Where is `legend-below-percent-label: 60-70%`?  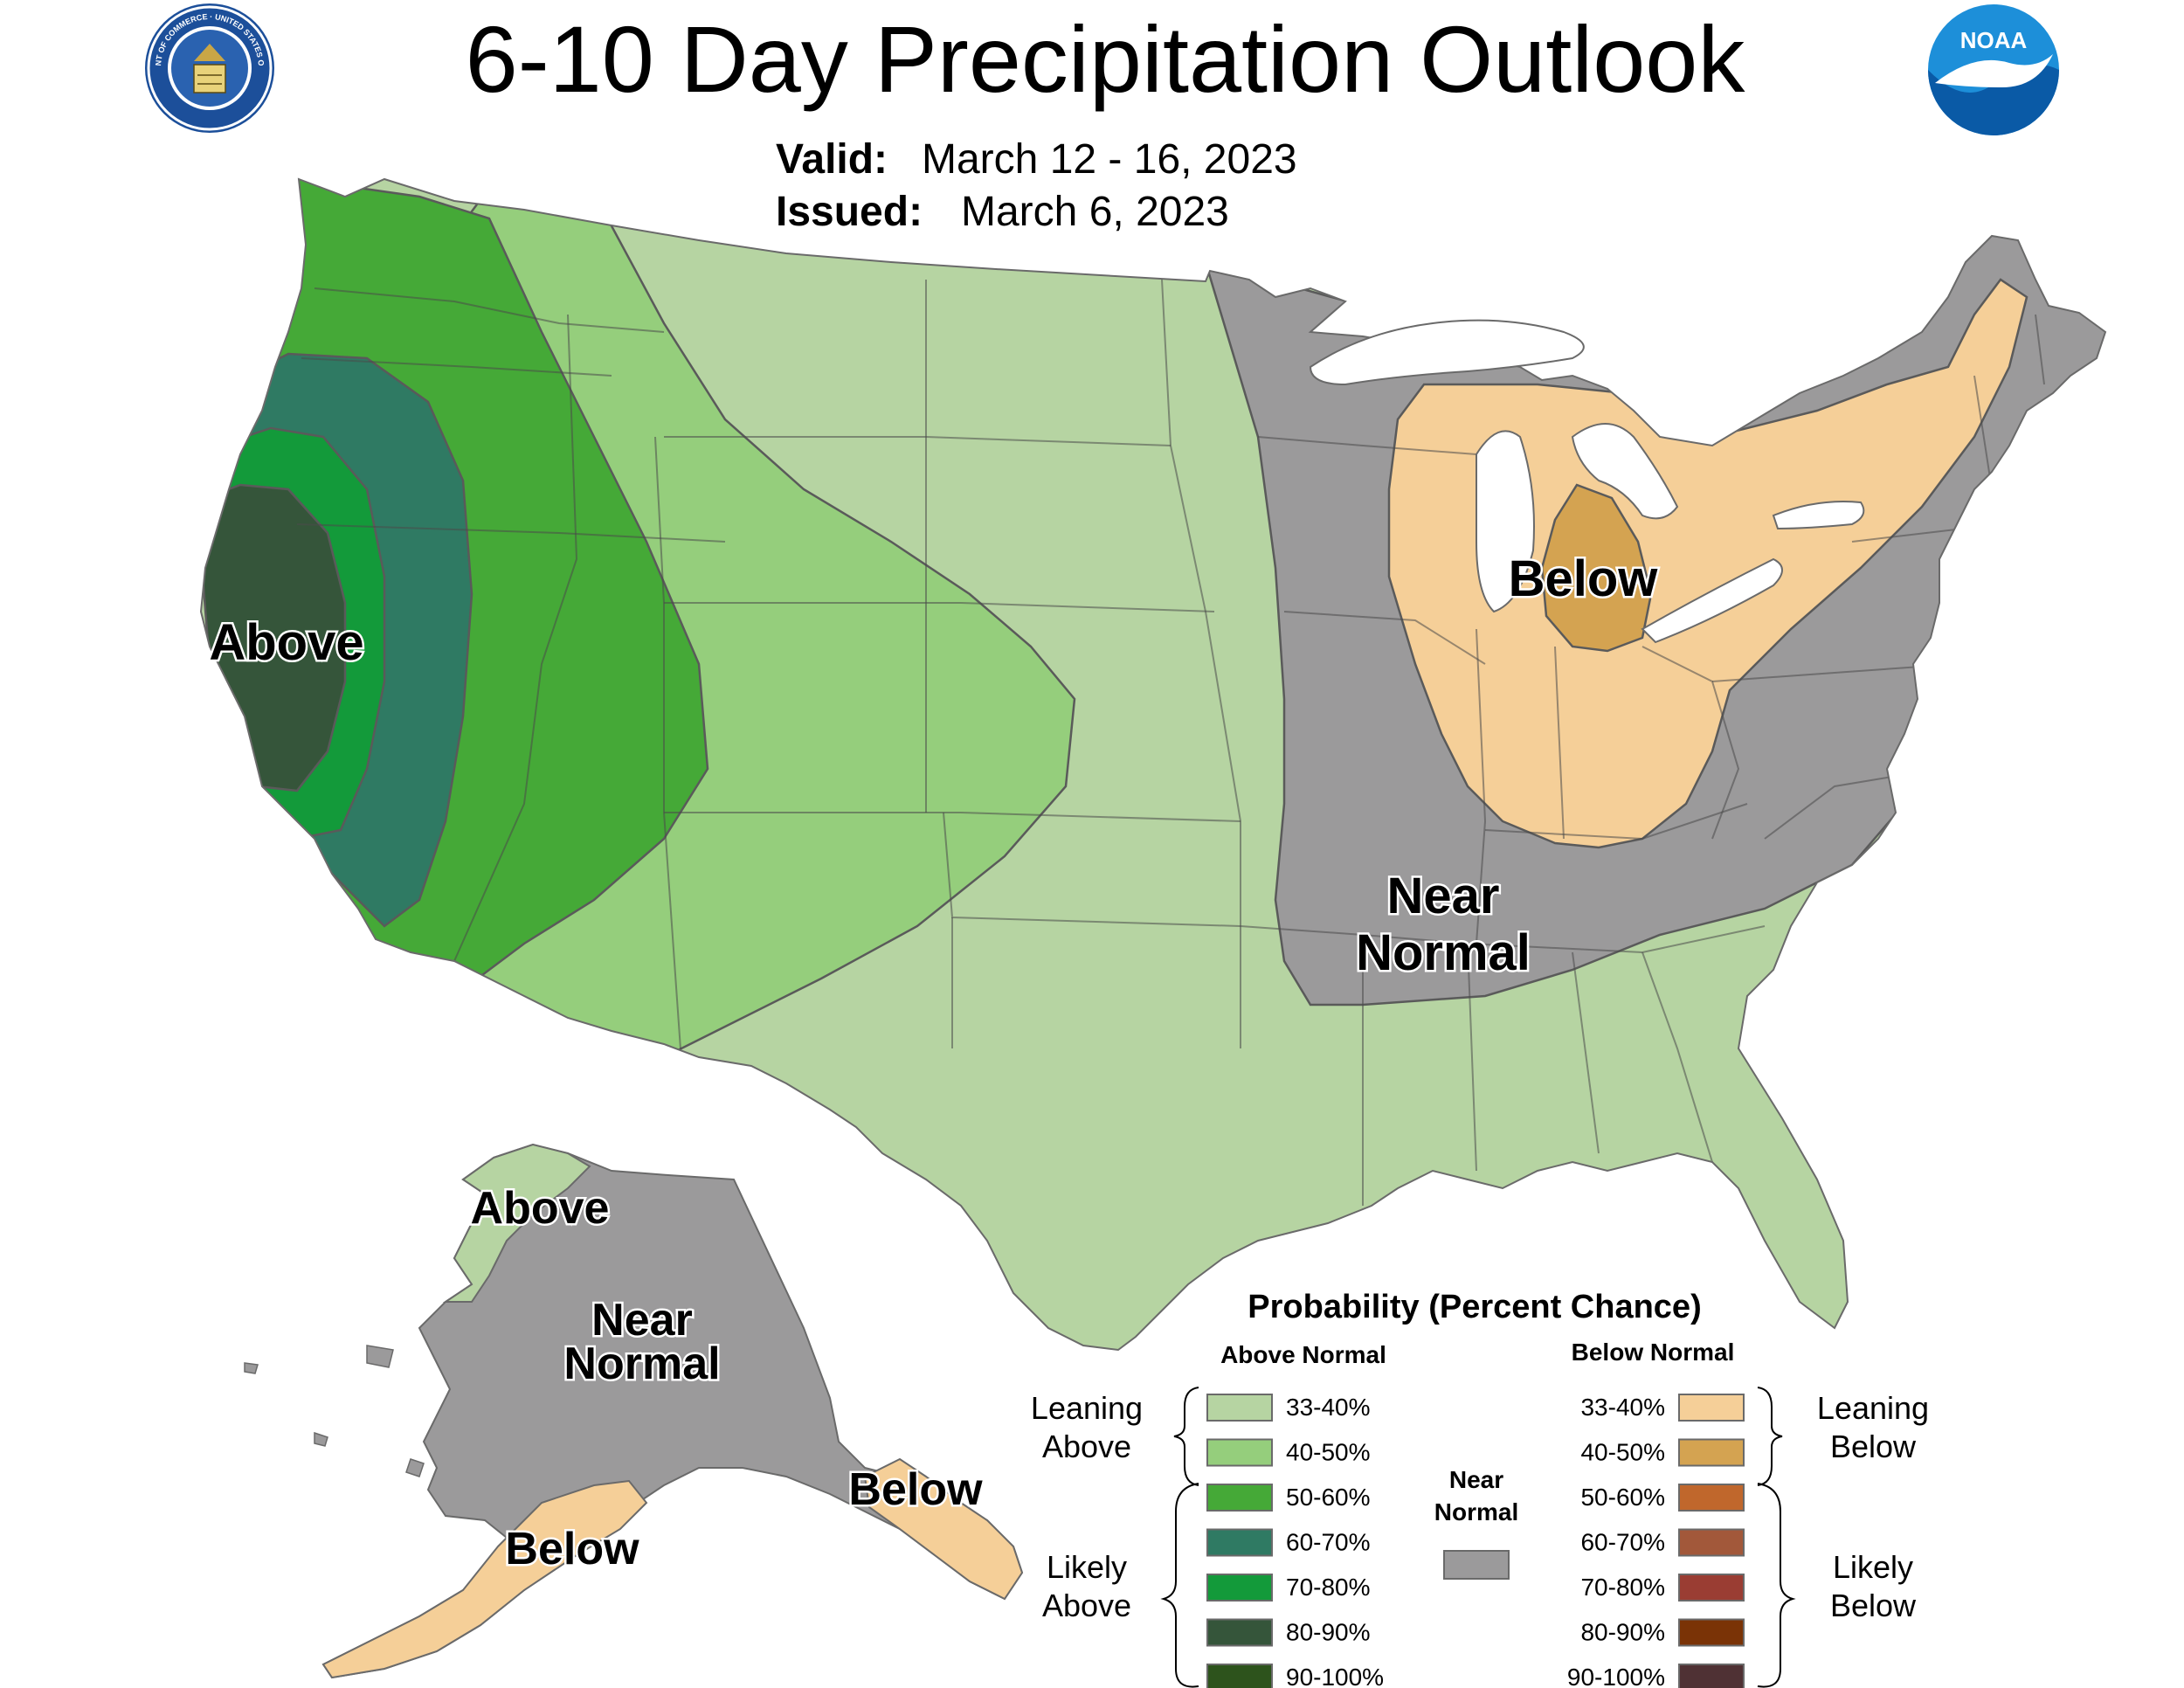 legend-below-percent-label: 60-70% is located at coordinates (1622, 1542).